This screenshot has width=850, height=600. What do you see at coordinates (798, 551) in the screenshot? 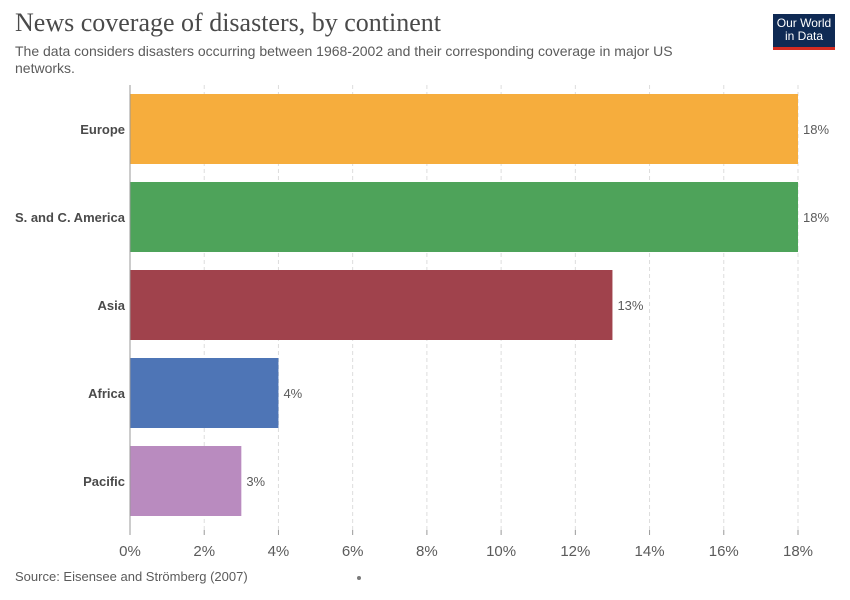
I see `x-tick-label: 18%` at bounding box center [798, 551].